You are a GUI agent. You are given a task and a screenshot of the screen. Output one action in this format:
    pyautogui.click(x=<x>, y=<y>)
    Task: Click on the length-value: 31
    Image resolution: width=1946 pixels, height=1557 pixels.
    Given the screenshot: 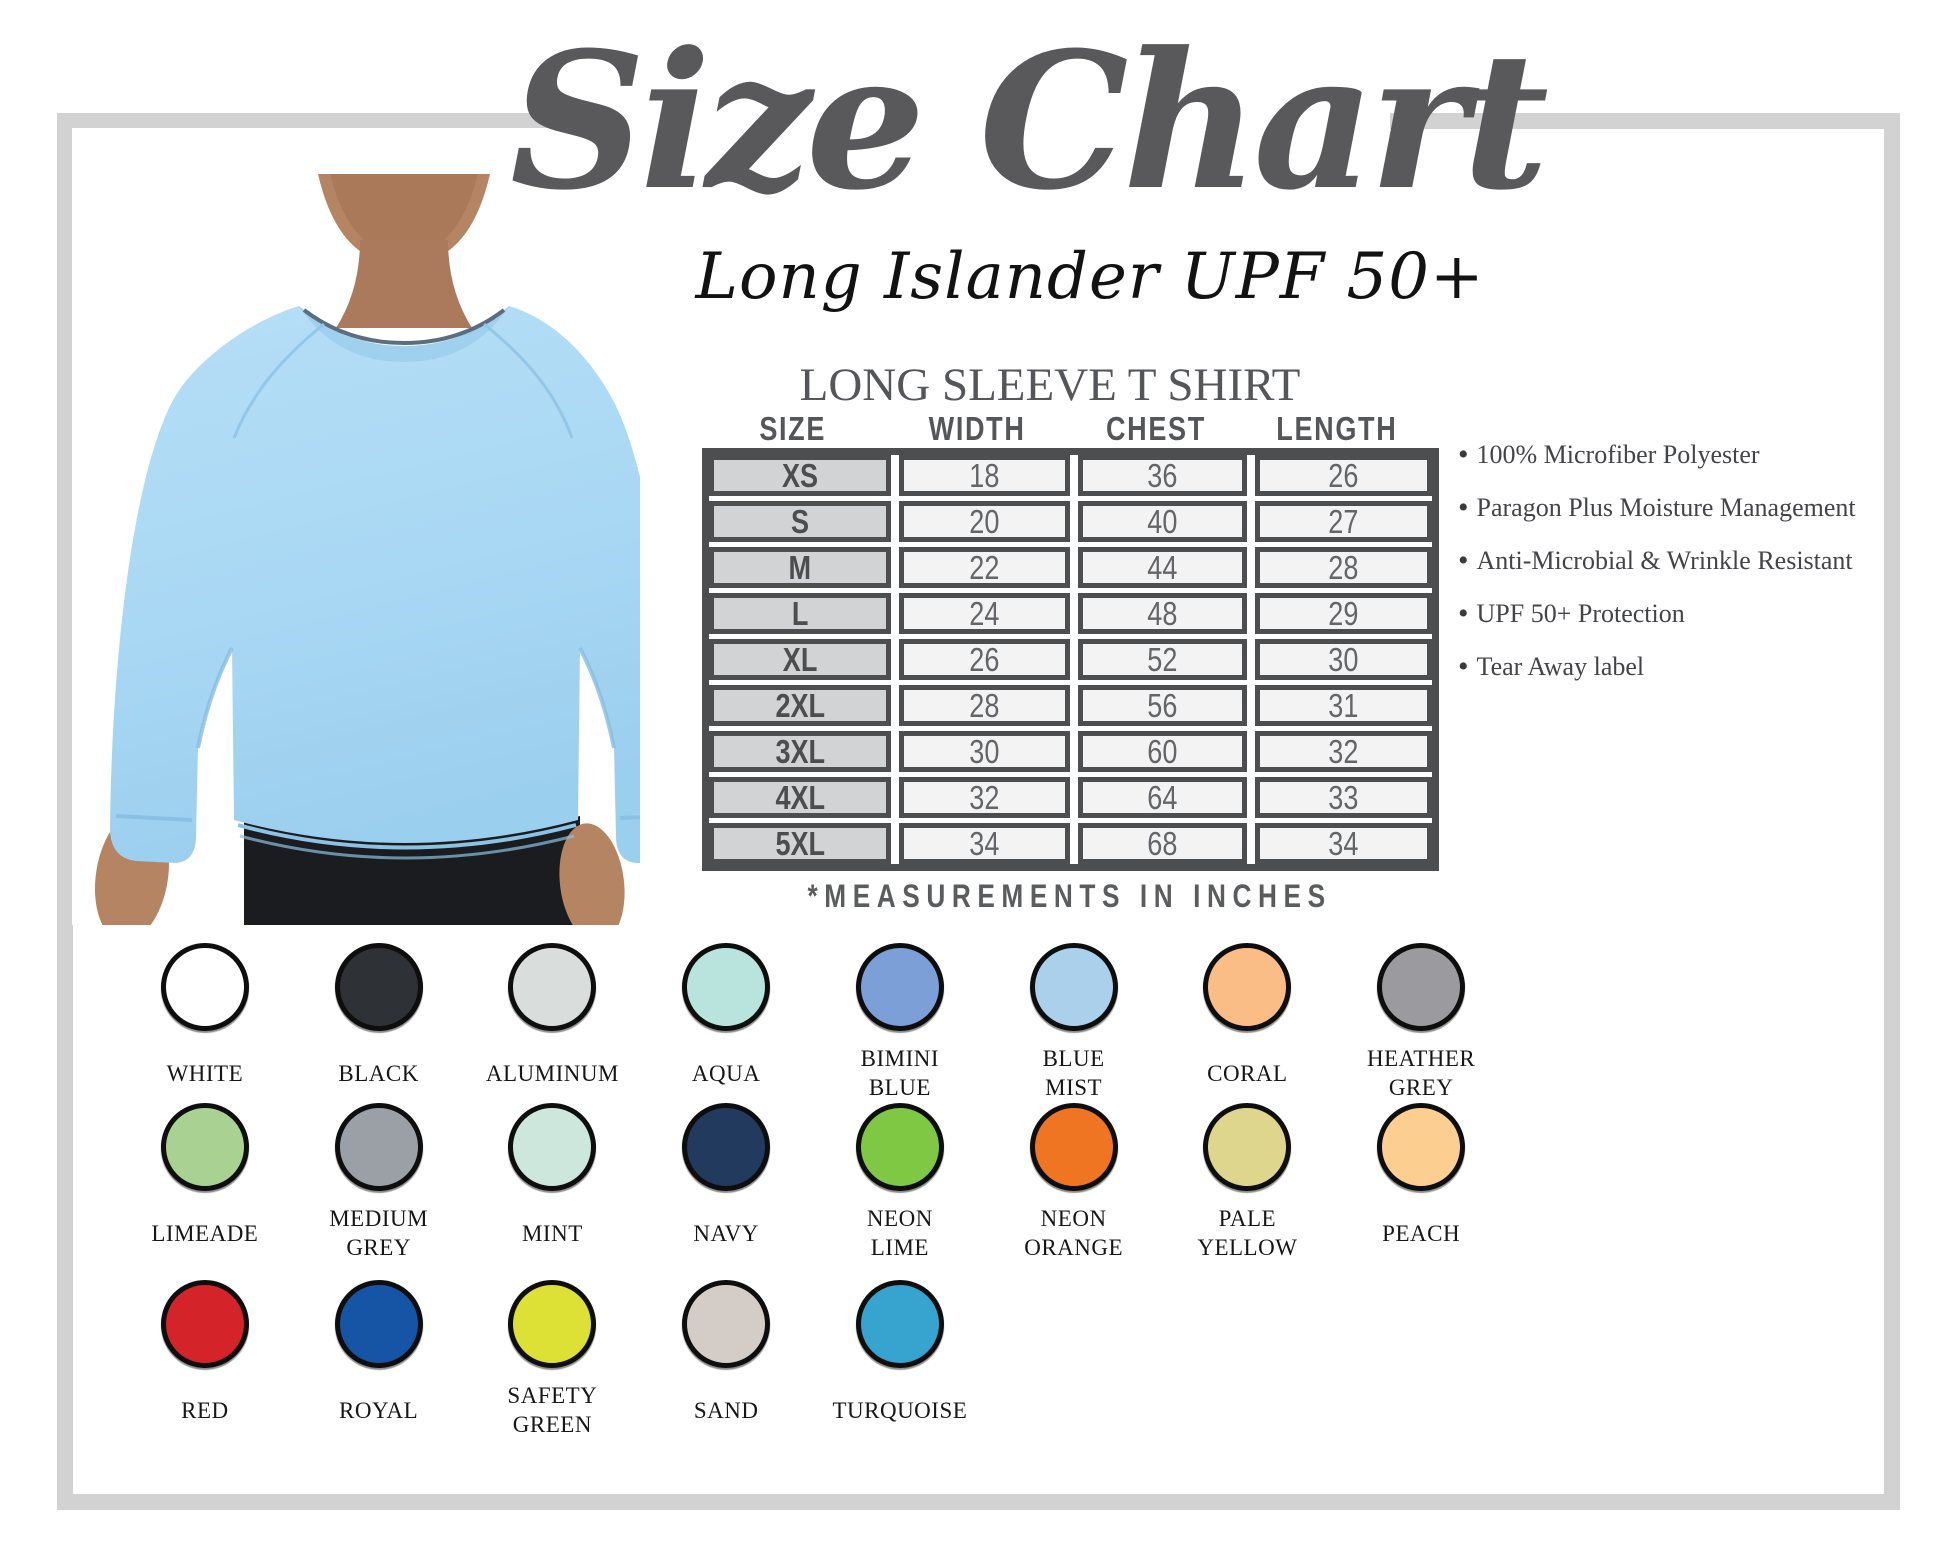 What is the action you would take?
    pyautogui.click(x=1343, y=705)
    